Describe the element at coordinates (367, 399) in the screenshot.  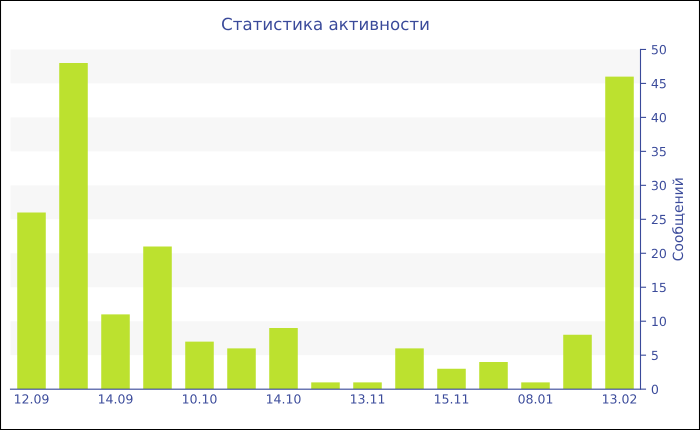
I see `x-tick-label: 13.11` at that location.